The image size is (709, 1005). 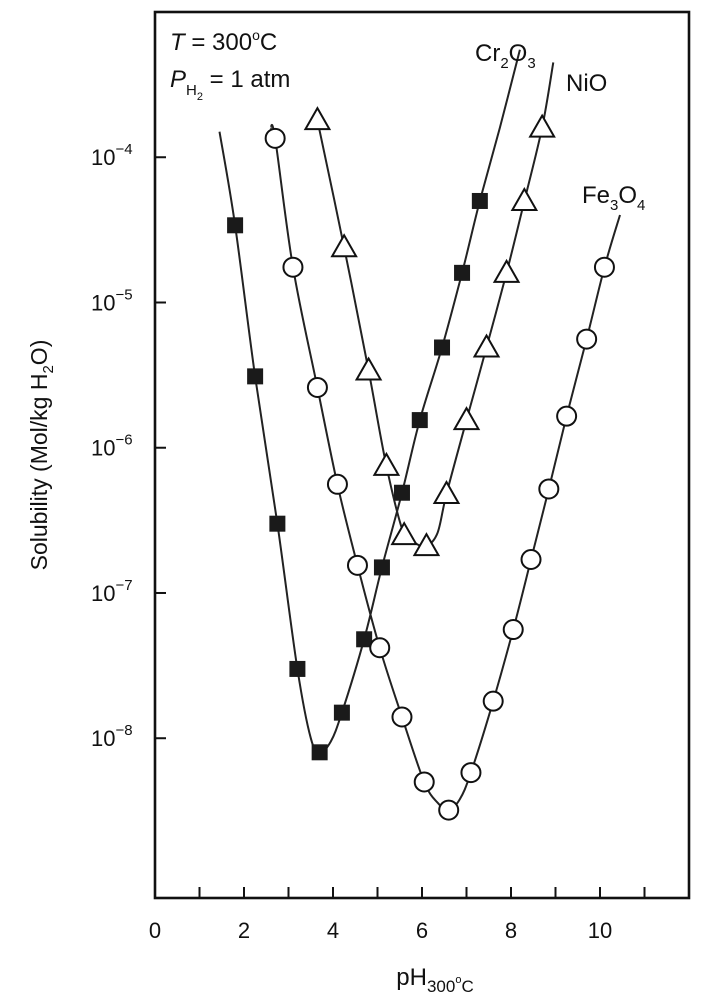 I want to click on temperature-value: = 300, so click(x=218, y=42).